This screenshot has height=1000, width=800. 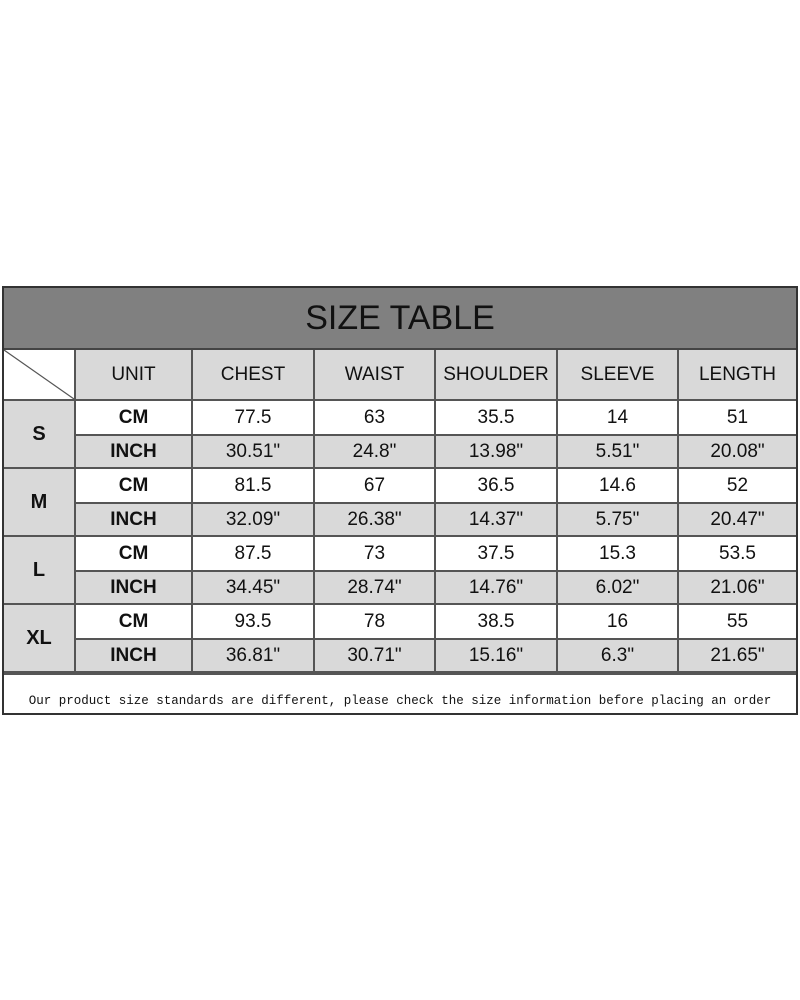 What do you see at coordinates (253, 452) in the screenshot?
I see `cell-chest: 30.51"` at bounding box center [253, 452].